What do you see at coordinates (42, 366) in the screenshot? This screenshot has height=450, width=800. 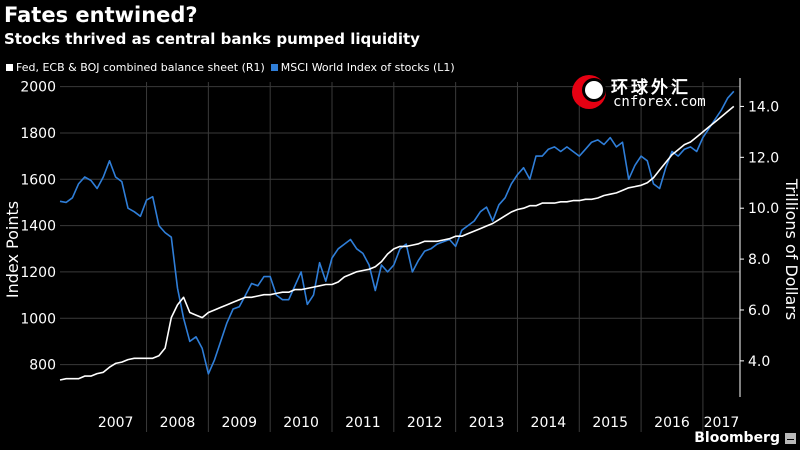 I see `left-tick-label: 800` at bounding box center [42, 366].